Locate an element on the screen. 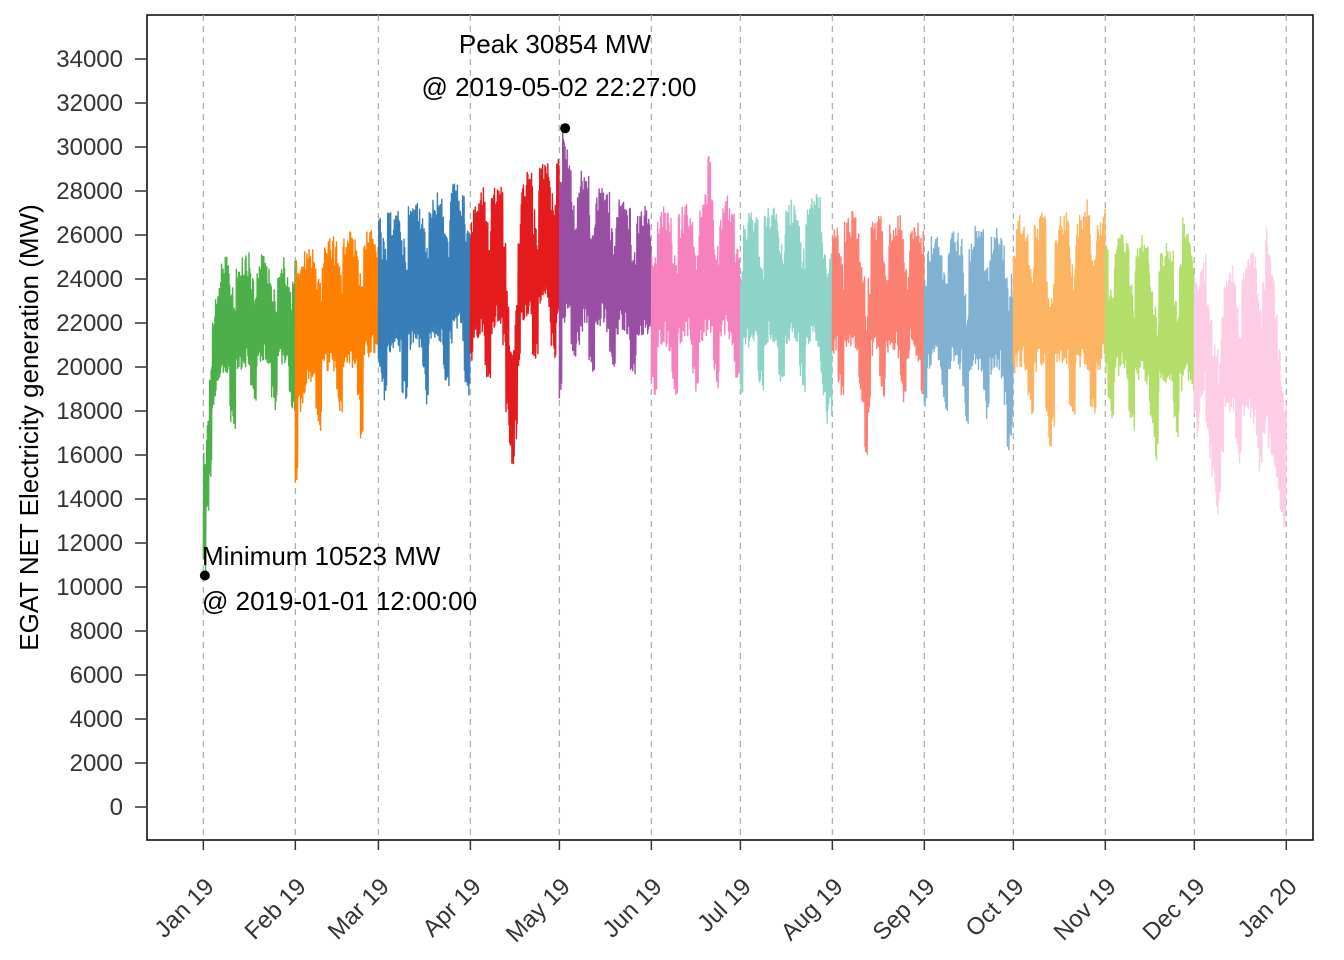  y-axis-title: EGAT NET Electricity generation (MW) is located at coordinates (29, 427).